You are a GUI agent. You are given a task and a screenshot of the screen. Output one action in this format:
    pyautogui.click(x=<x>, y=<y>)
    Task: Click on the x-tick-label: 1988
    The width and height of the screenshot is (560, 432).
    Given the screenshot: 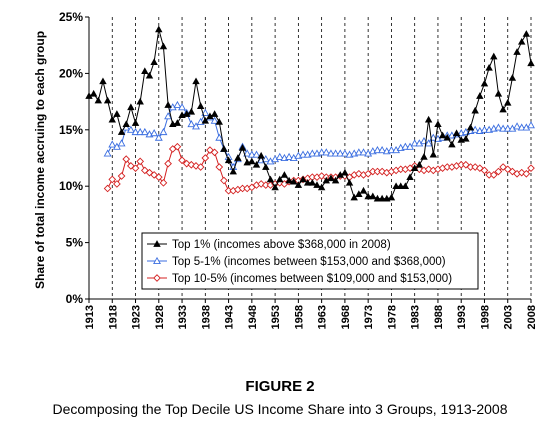 What is the action you would take?
    pyautogui.click(x=439, y=317)
    